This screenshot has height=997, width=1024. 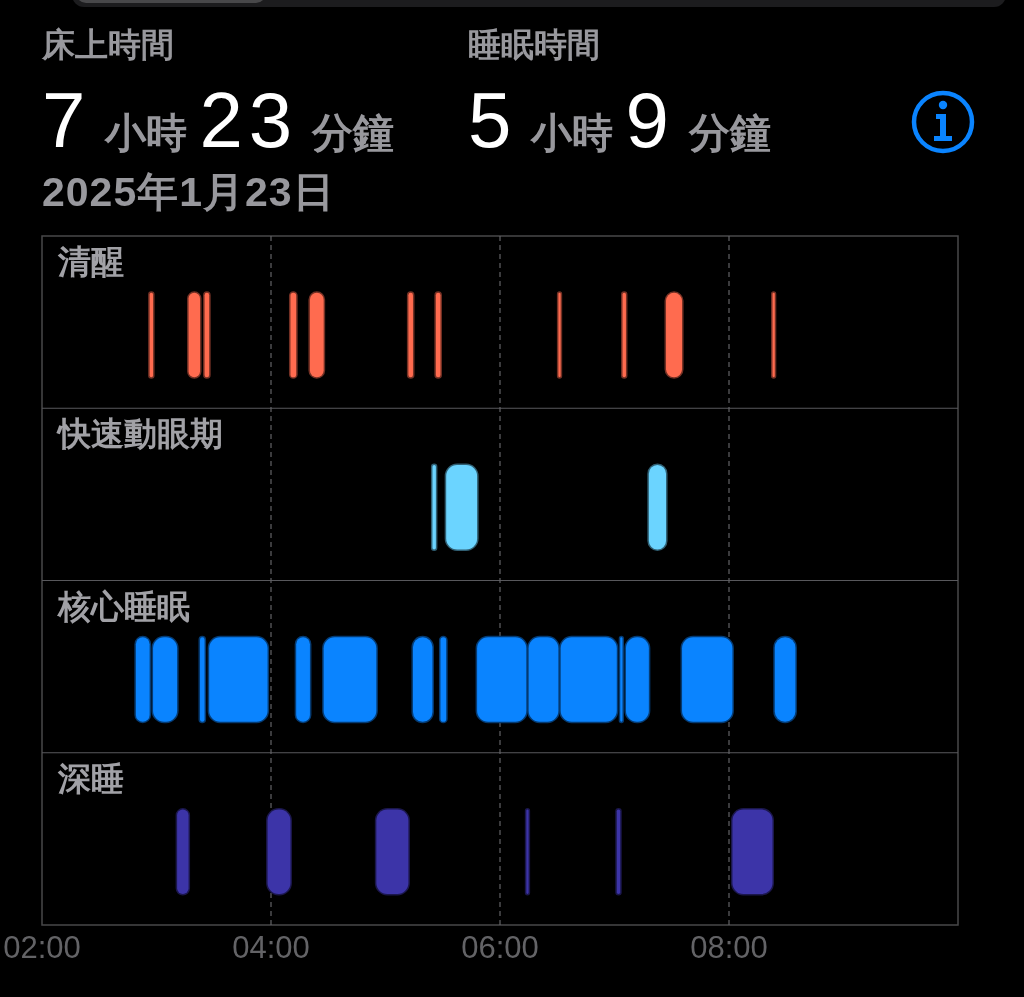 What do you see at coordinates (729, 947) in the screenshot?
I see `x-tick-label: 08:00` at bounding box center [729, 947].